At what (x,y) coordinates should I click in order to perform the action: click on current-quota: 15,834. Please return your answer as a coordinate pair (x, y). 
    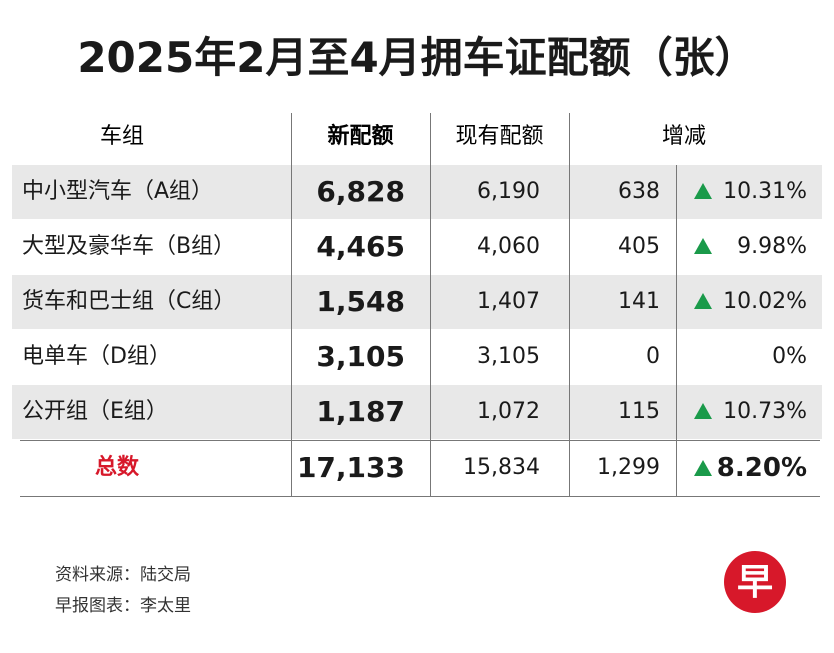
    Looking at the image, I should click on (501, 467).